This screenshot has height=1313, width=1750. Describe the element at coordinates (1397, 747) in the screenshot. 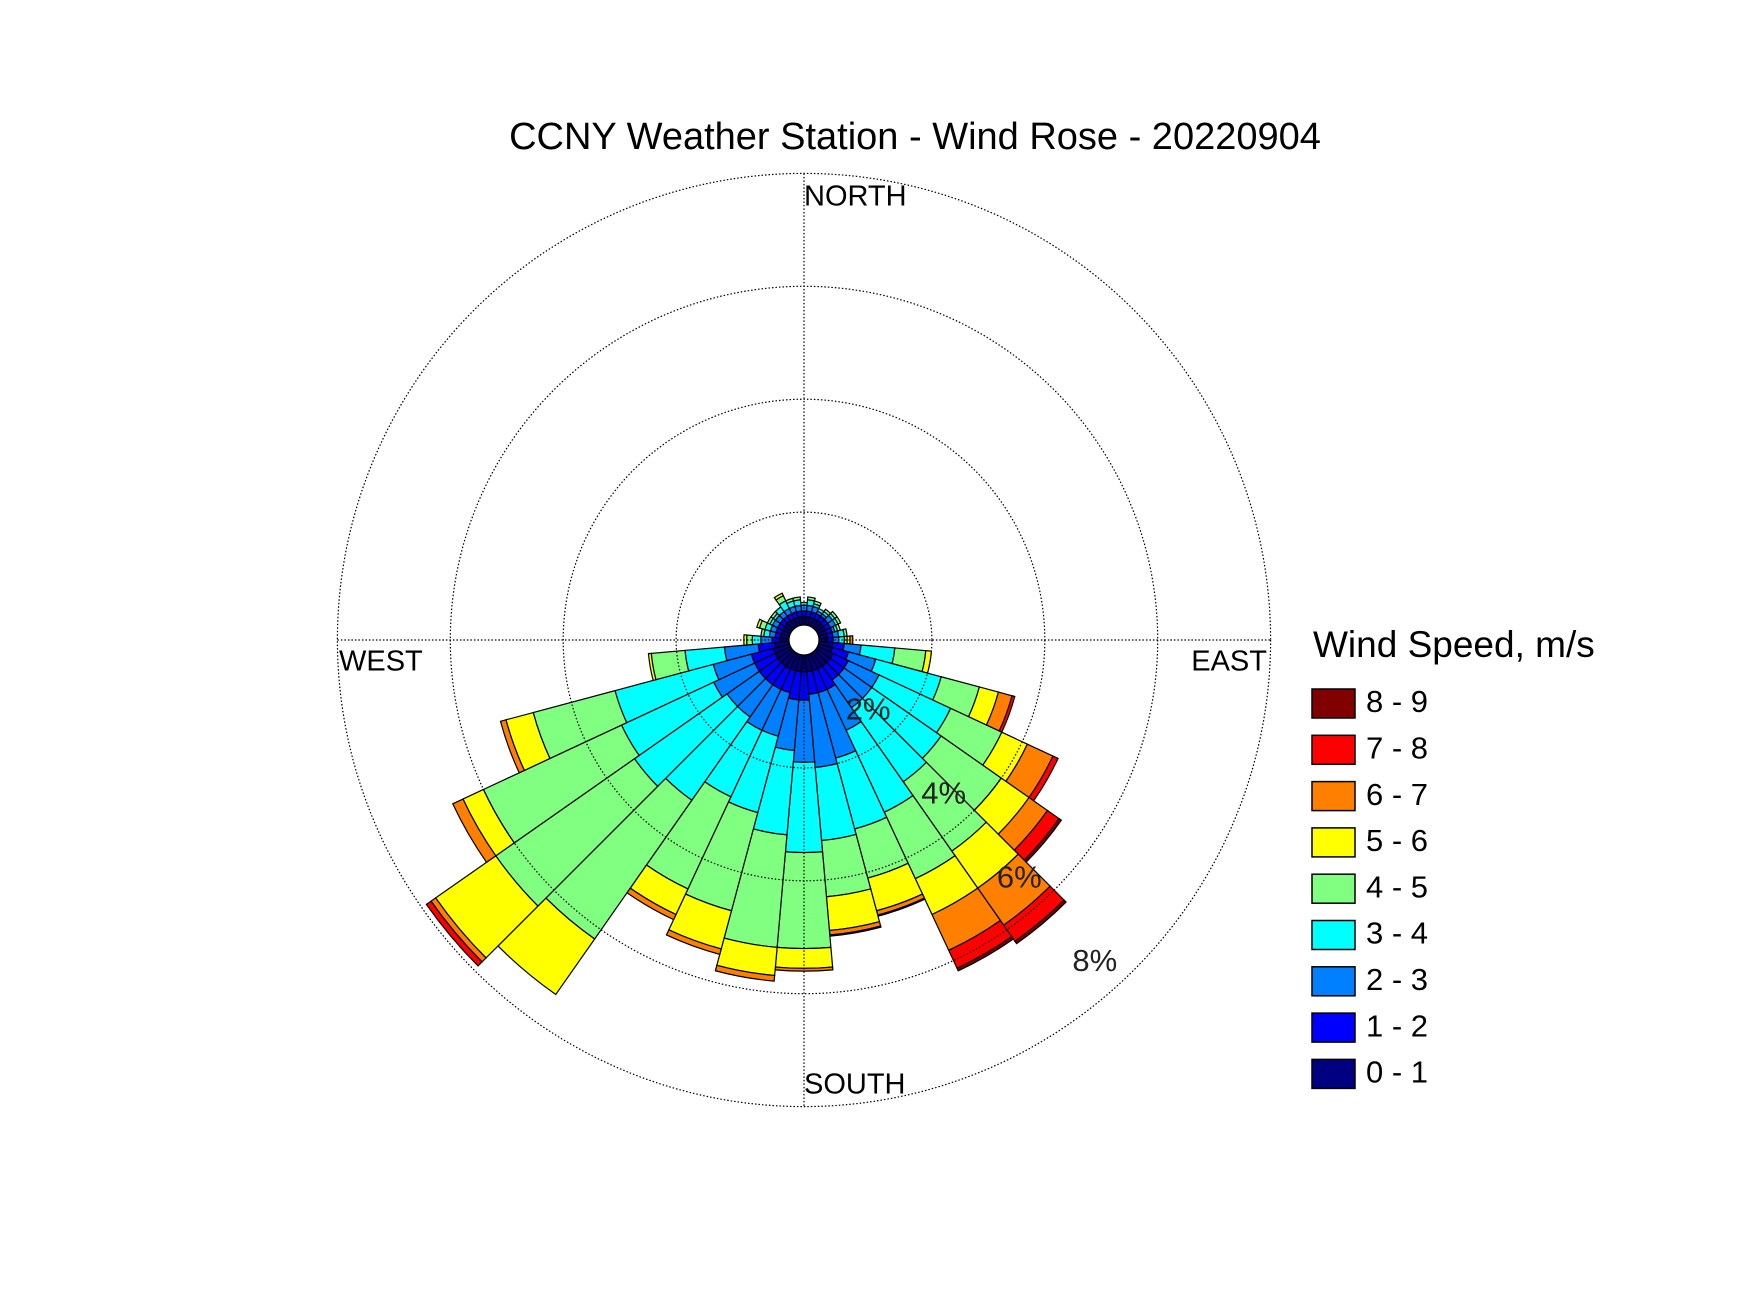

I see `legend-label: 7 - 8` at that location.